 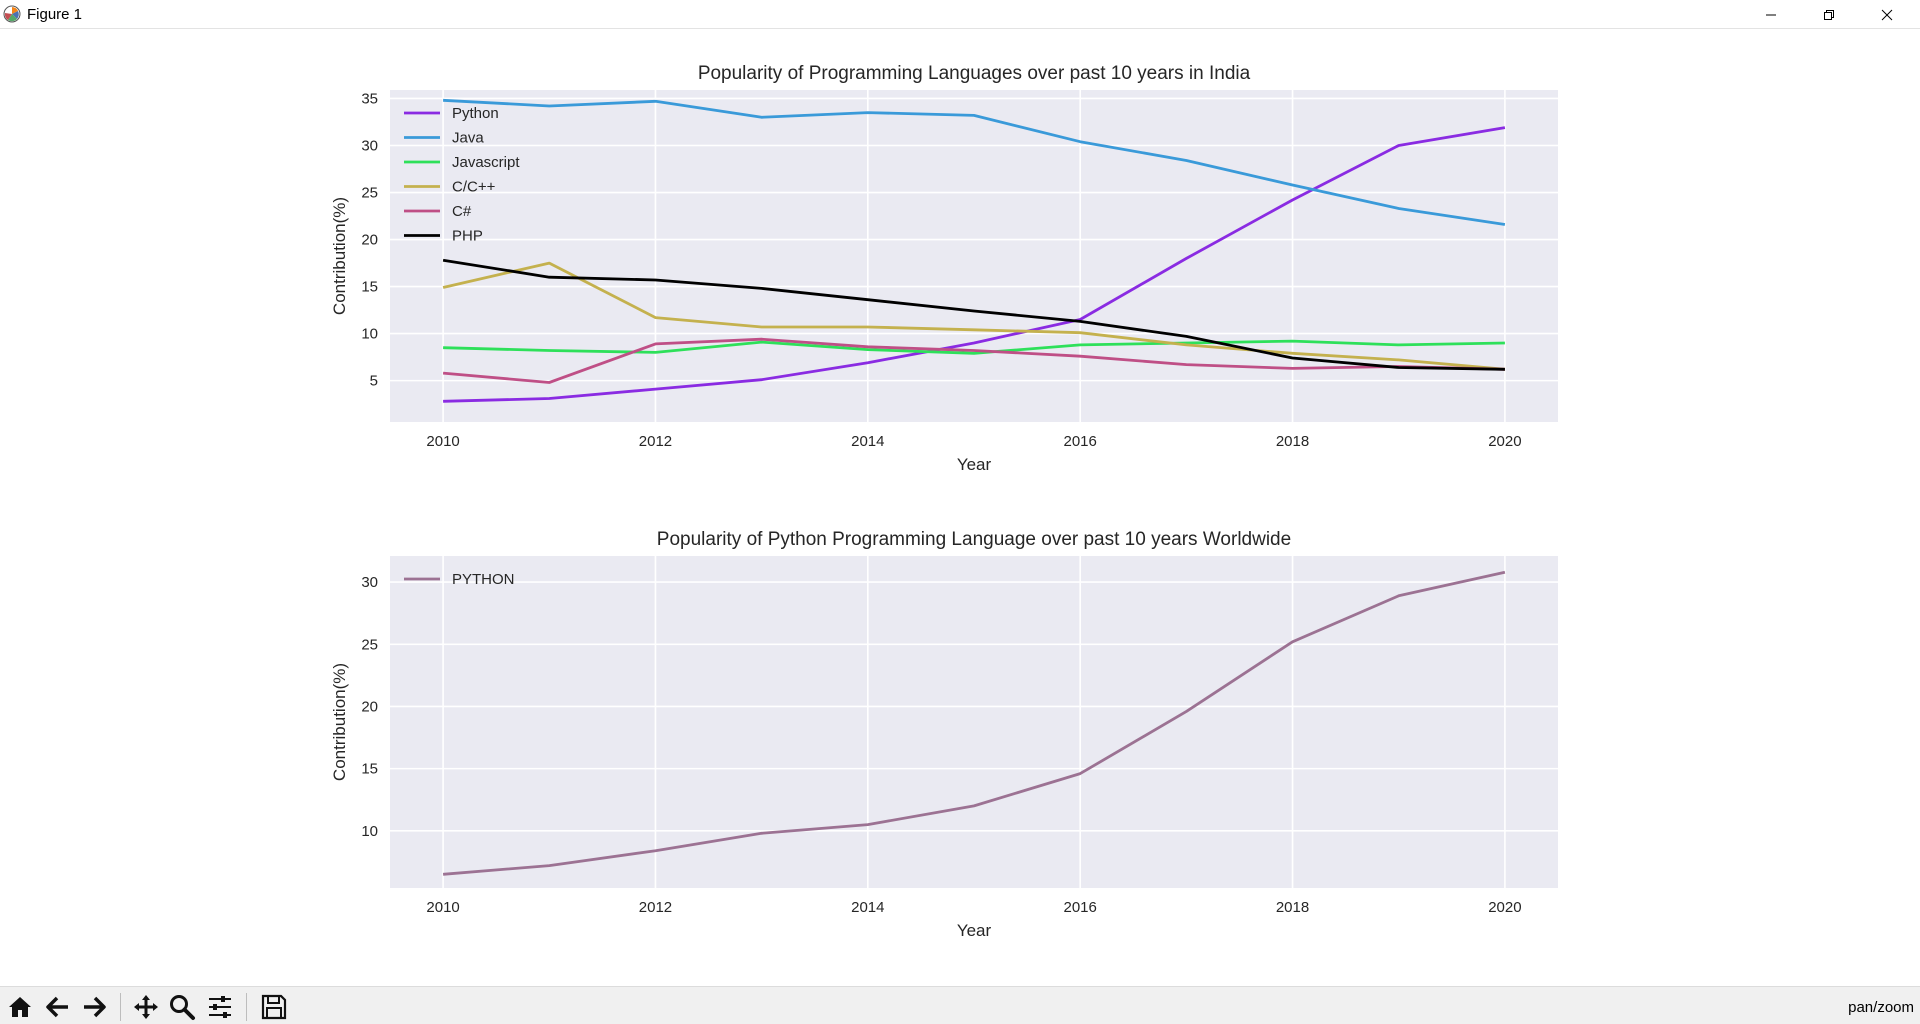 I want to click on legend: Python Java Javascript C/C++ C# PHP, so click(x=462, y=175).